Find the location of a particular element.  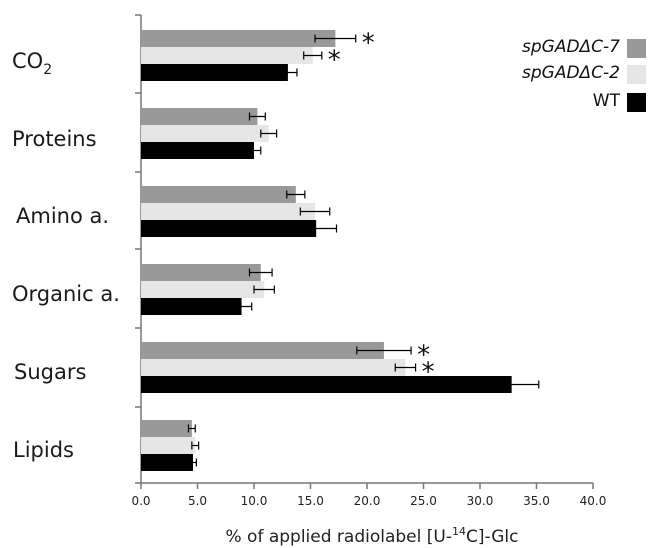

x-axis: 0.0 5.0 10.0 15.0 20.0 25.0 30.0 35.0 40.0 is located at coordinates (369, 495).